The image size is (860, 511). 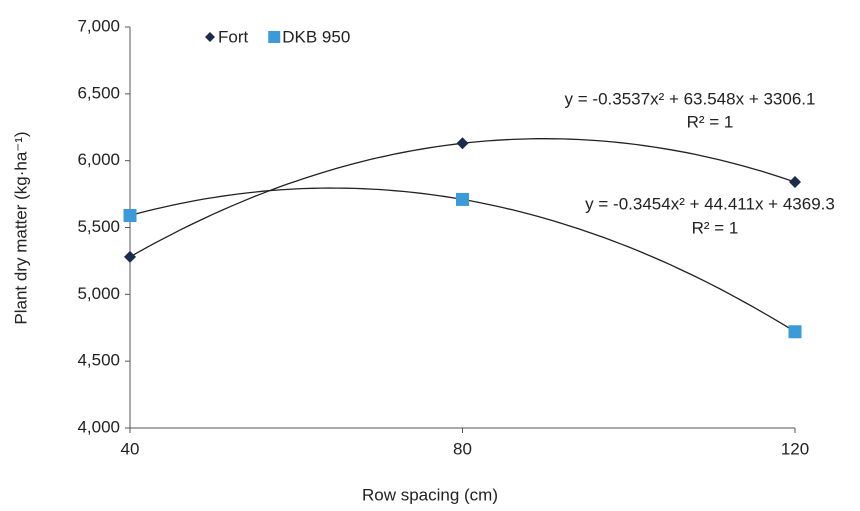 I want to click on x-axis-label: Row spacing (cm), so click(x=430, y=494).